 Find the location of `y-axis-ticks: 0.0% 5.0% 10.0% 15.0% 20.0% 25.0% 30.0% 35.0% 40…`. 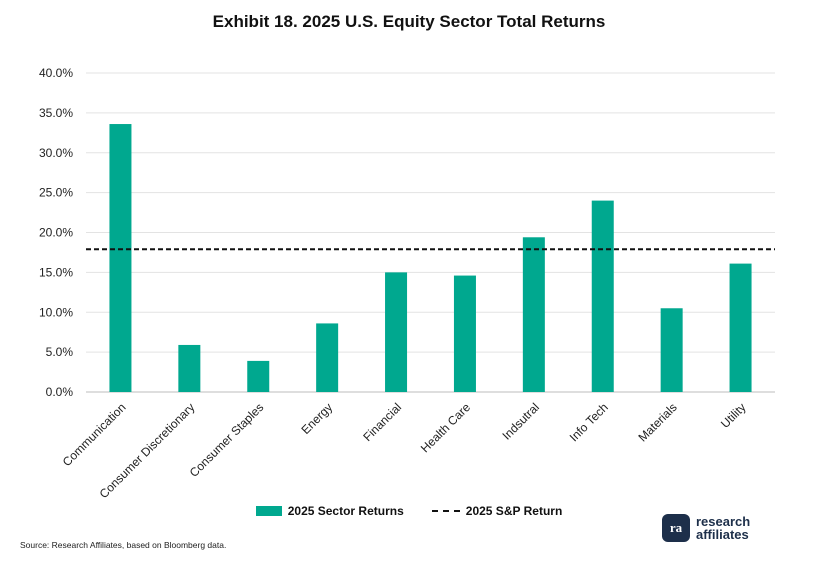

y-axis-ticks: 0.0% 5.0% 10.0% 15.0% 20.0% 25.0% 30.0% 35.0% 40… is located at coordinates (56, 232).